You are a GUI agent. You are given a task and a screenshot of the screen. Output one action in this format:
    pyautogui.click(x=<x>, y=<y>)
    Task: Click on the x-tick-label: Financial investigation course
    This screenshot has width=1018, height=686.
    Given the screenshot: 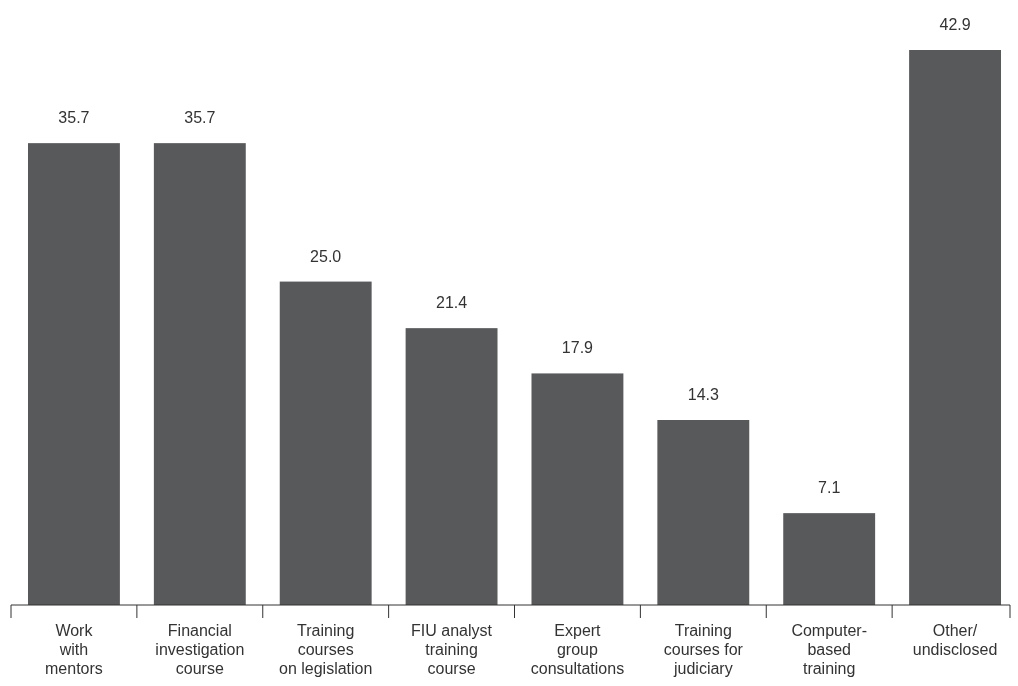 What is the action you would take?
    pyautogui.click(x=200, y=649)
    